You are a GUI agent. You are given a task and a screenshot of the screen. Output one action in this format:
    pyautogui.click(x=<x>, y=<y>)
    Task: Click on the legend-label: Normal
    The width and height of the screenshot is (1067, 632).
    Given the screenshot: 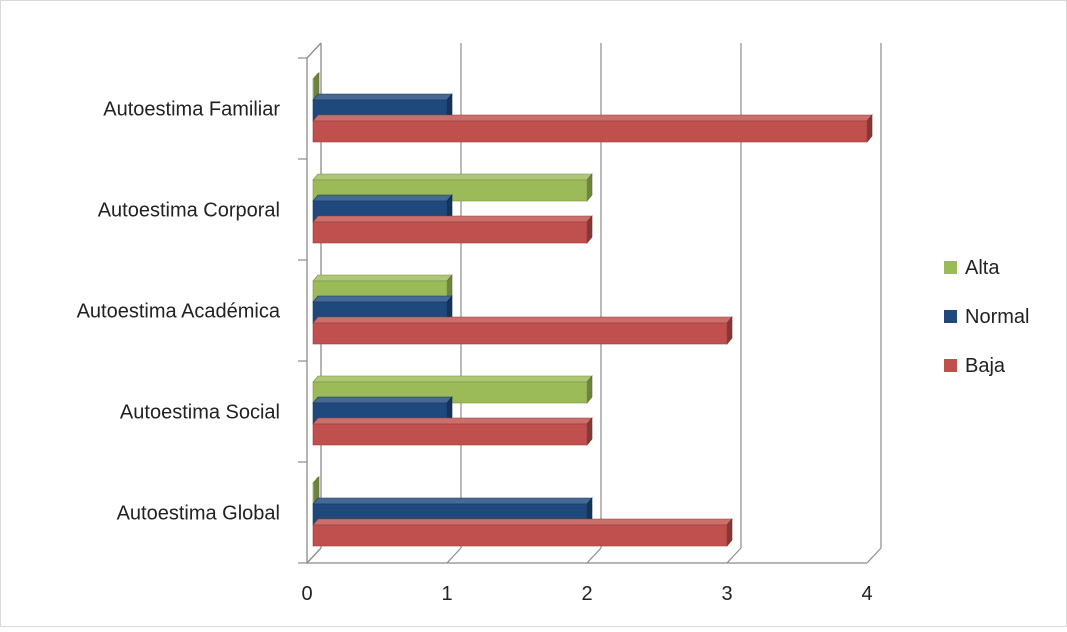 What is the action you would take?
    pyautogui.click(x=997, y=317)
    